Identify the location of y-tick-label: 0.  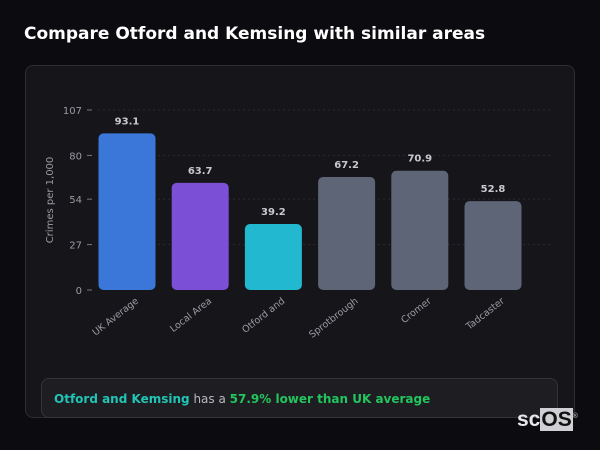
(79, 291).